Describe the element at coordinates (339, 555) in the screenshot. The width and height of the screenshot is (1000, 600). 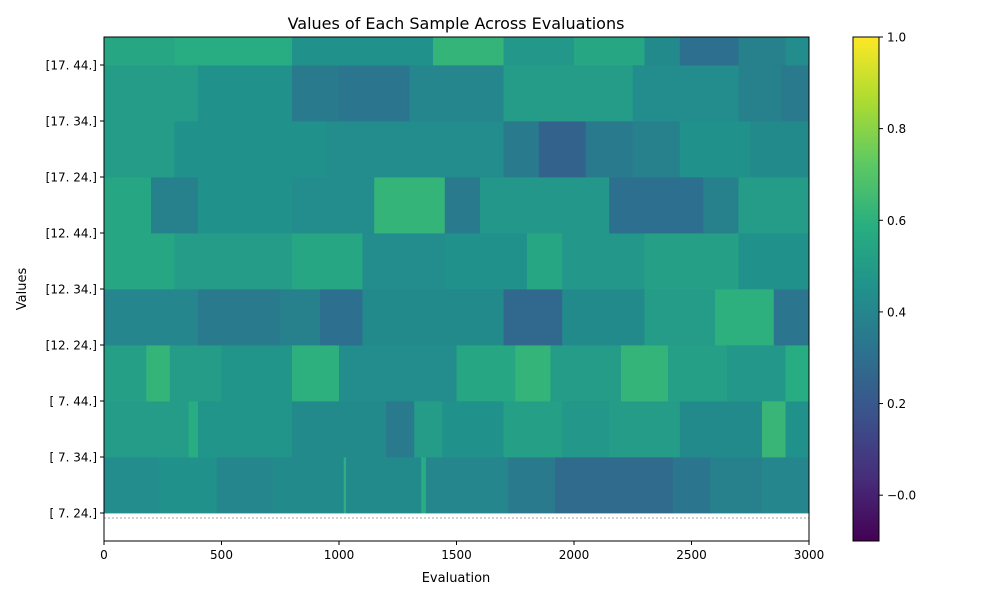
I see `x-tick-label: 1000` at that location.